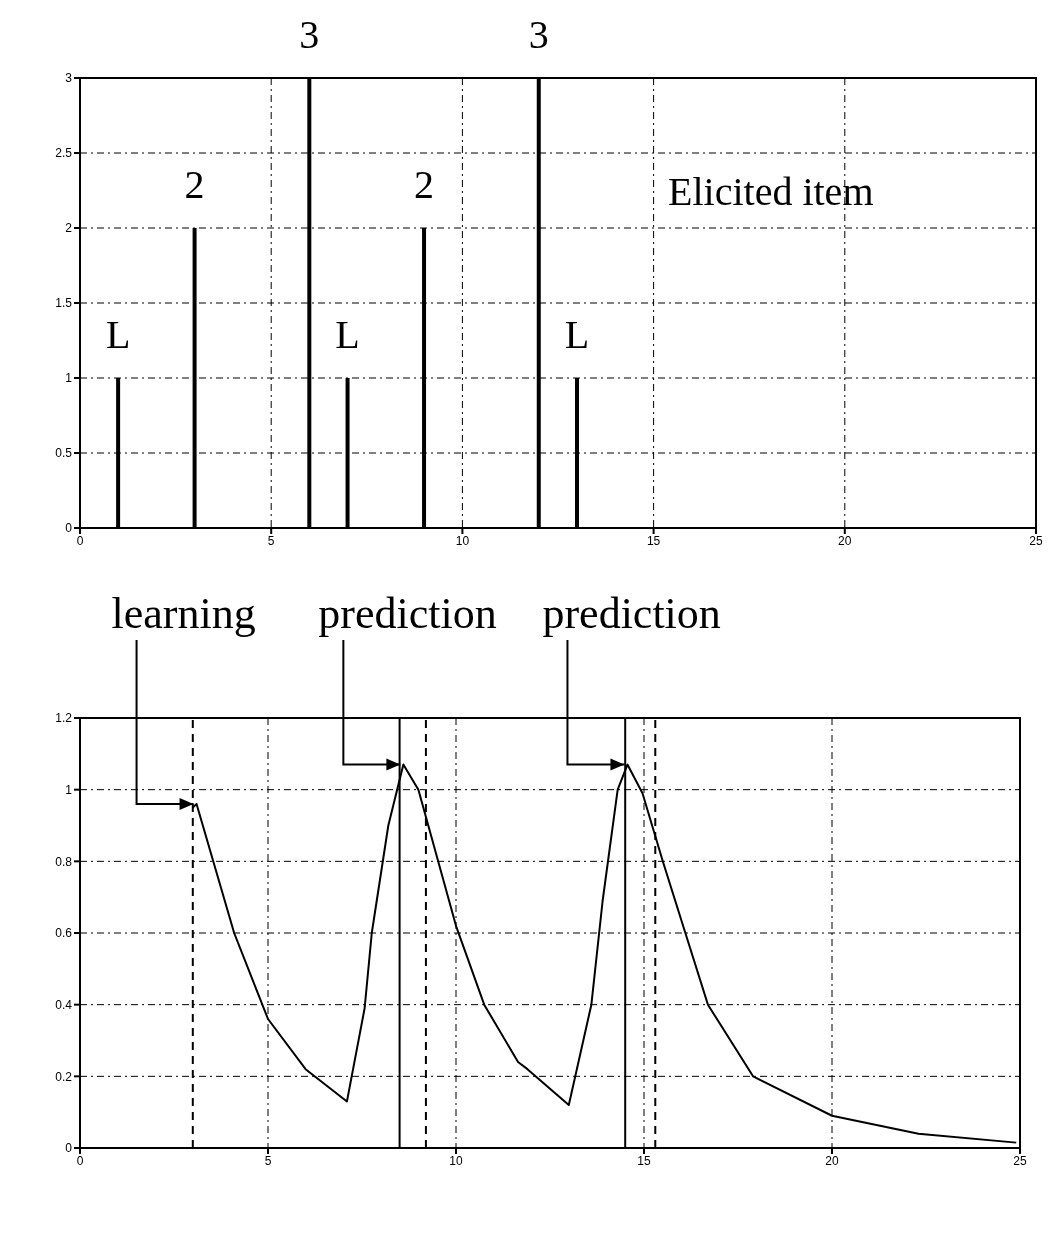 The image size is (1052, 1249). What do you see at coordinates (771, 191) in the screenshot?
I see `annotation: Elicited item` at bounding box center [771, 191].